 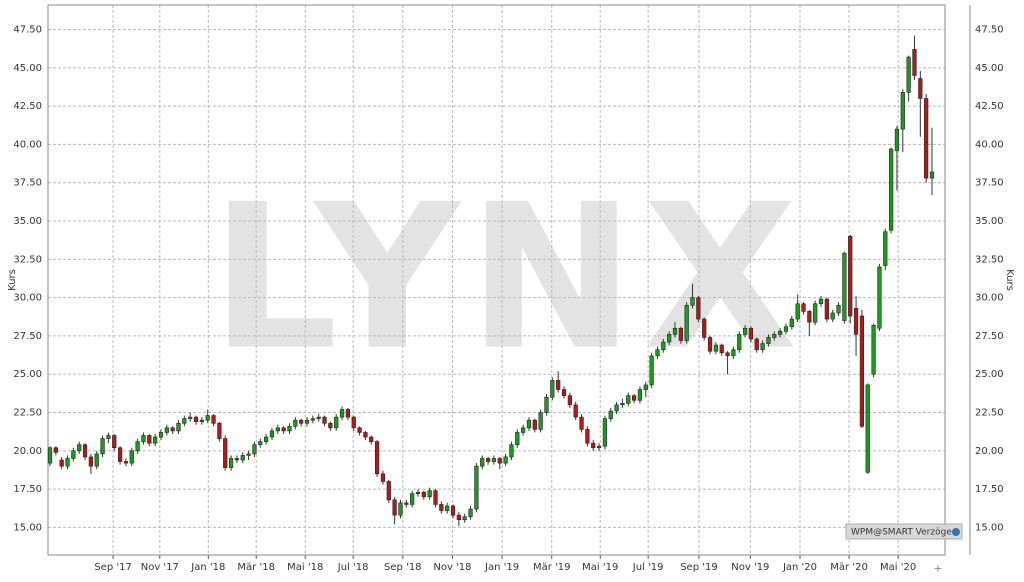 What do you see at coordinates (207, 567) in the screenshot?
I see `x-tick-label: Jan '18` at bounding box center [207, 567].